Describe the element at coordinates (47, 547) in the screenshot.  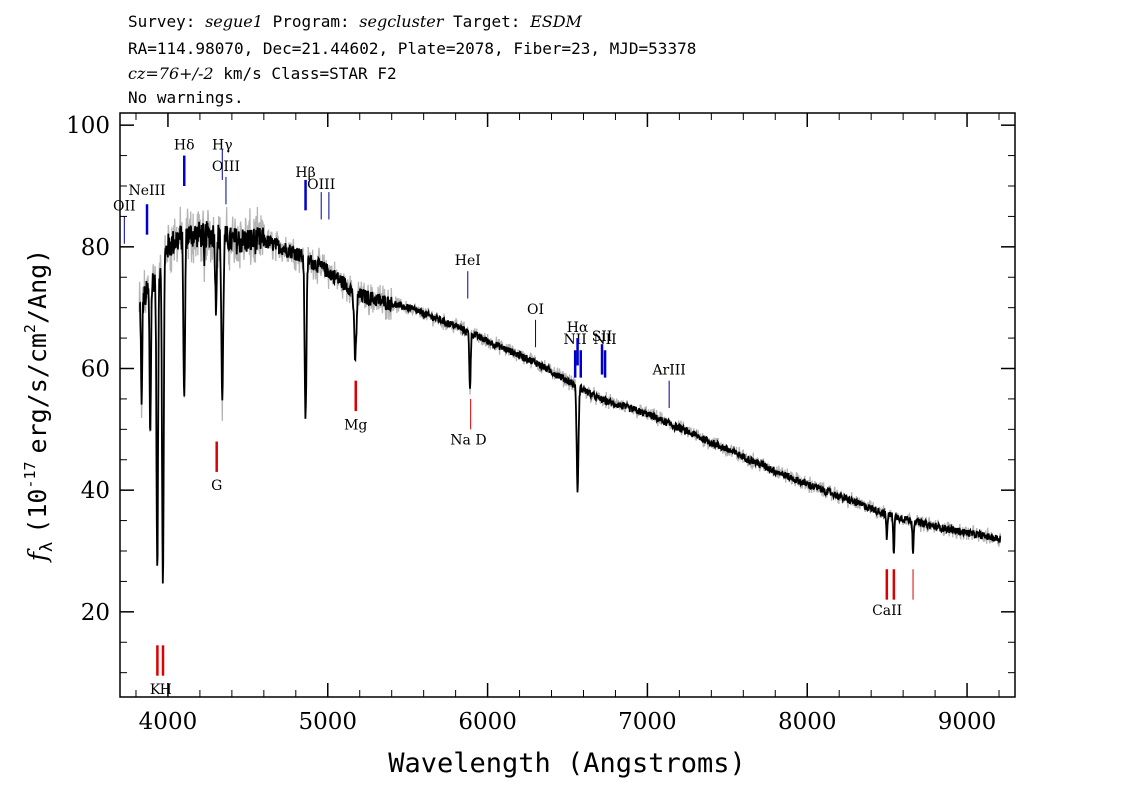
I see `y-label-lambda: λ` at that location.